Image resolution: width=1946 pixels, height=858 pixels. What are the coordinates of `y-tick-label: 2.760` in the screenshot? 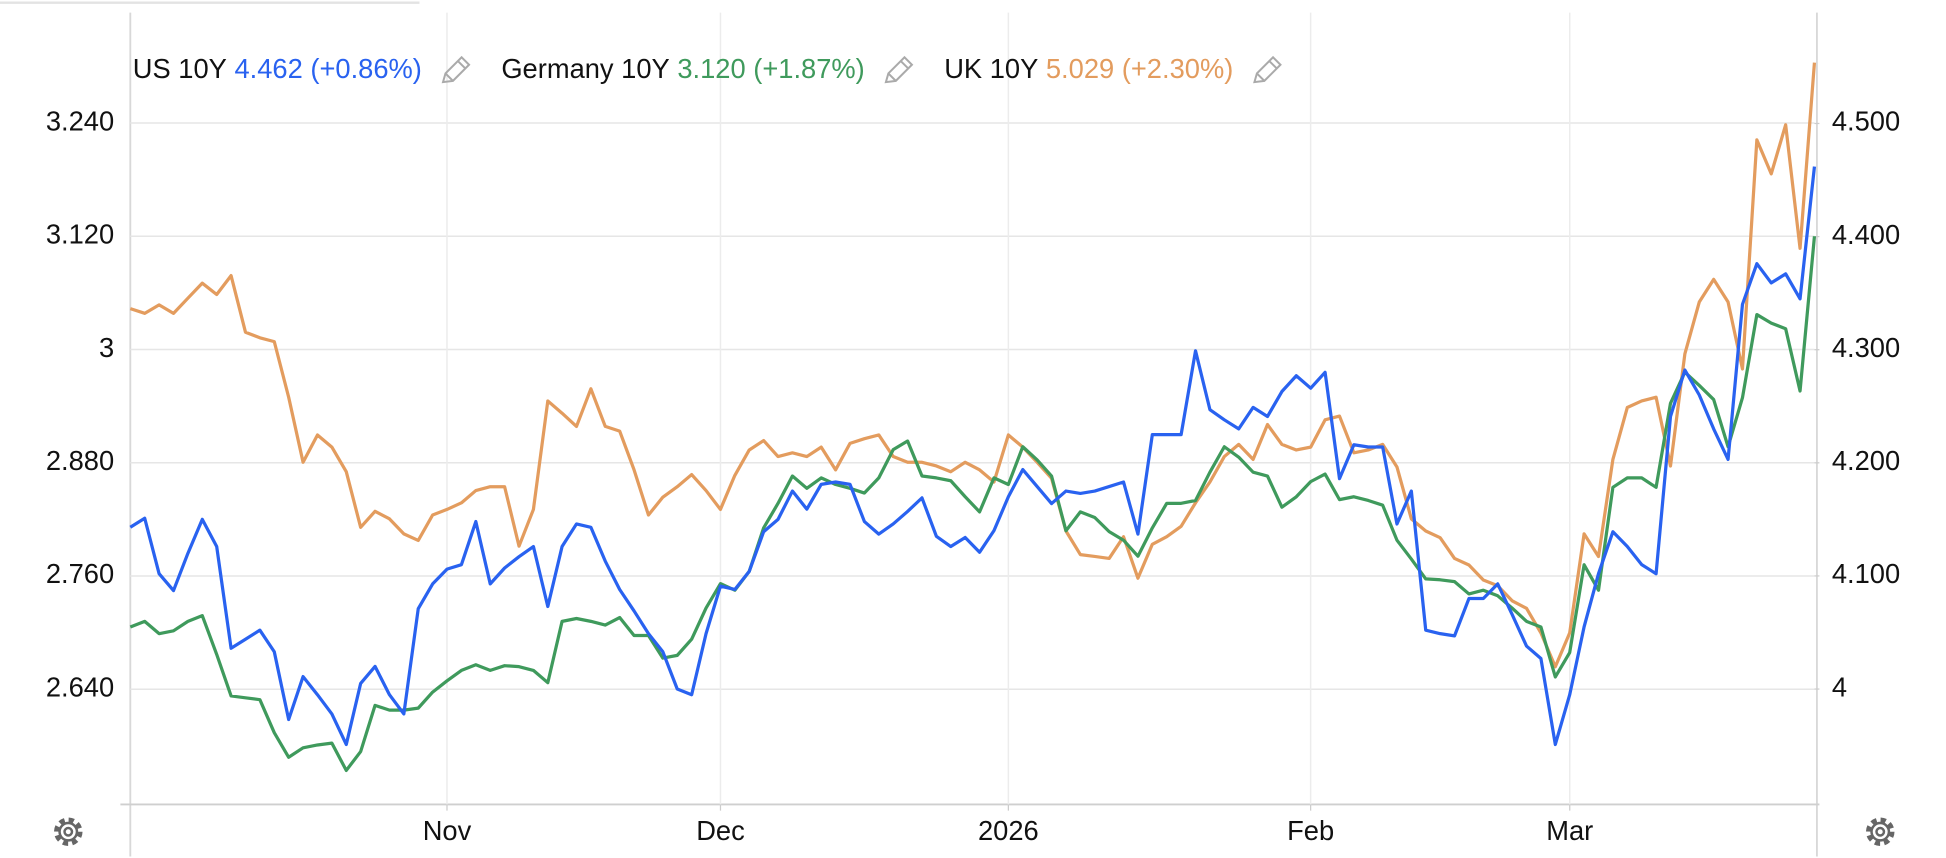 It's located at (80, 573).